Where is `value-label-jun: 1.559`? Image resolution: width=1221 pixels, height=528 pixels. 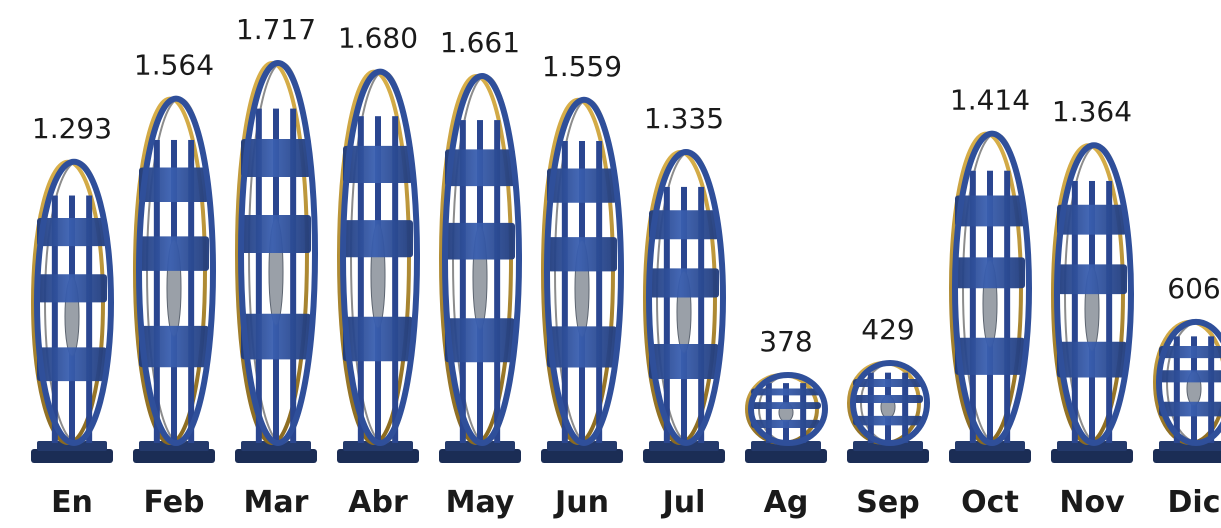 value-label-jun: 1.559 is located at coordinates (582, 66).